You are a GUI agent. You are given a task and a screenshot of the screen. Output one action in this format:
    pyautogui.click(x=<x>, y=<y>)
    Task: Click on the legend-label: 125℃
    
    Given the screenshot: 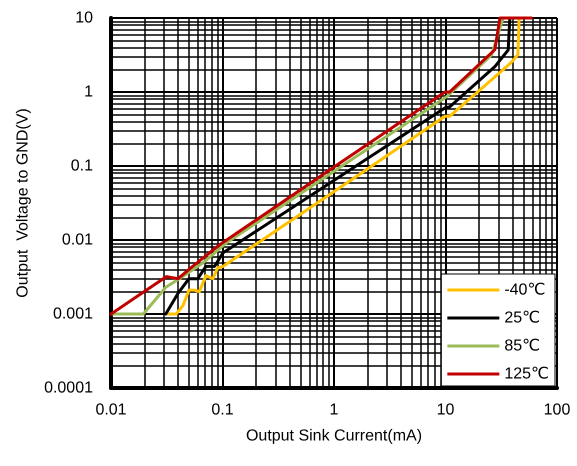 What is the action you would take?
    pyautogui.click(x=527, y=374)
    